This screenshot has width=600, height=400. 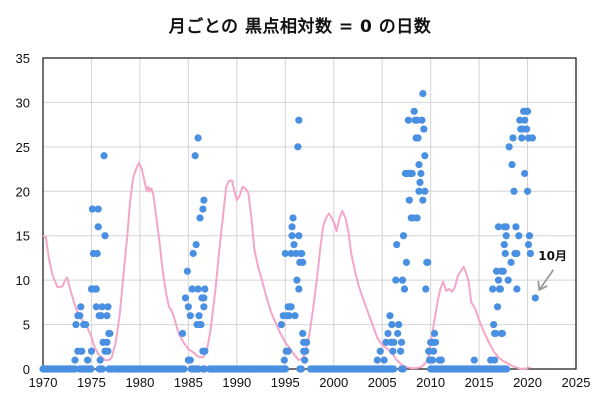 What do you see at coordinates (26, 325) in the screenshot?
I see `y-tick-label: 5` at bounding box center [26, 325].